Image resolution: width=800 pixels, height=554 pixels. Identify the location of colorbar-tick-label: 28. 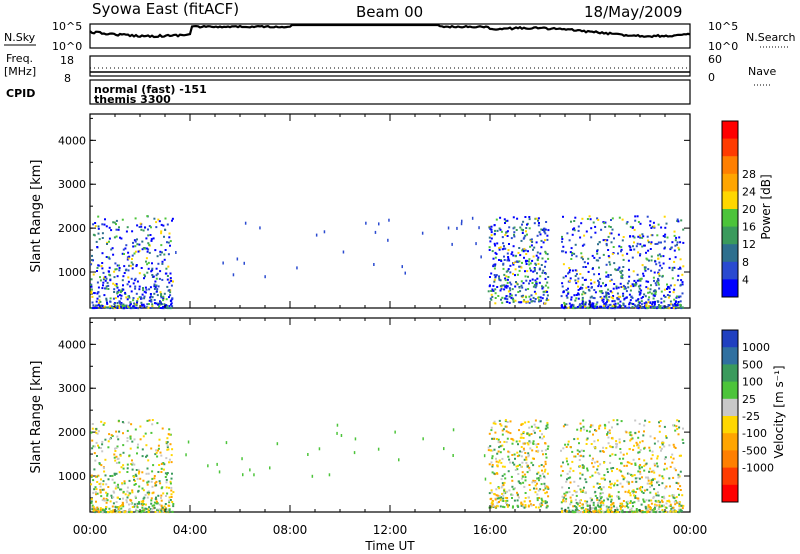
(749, 174).